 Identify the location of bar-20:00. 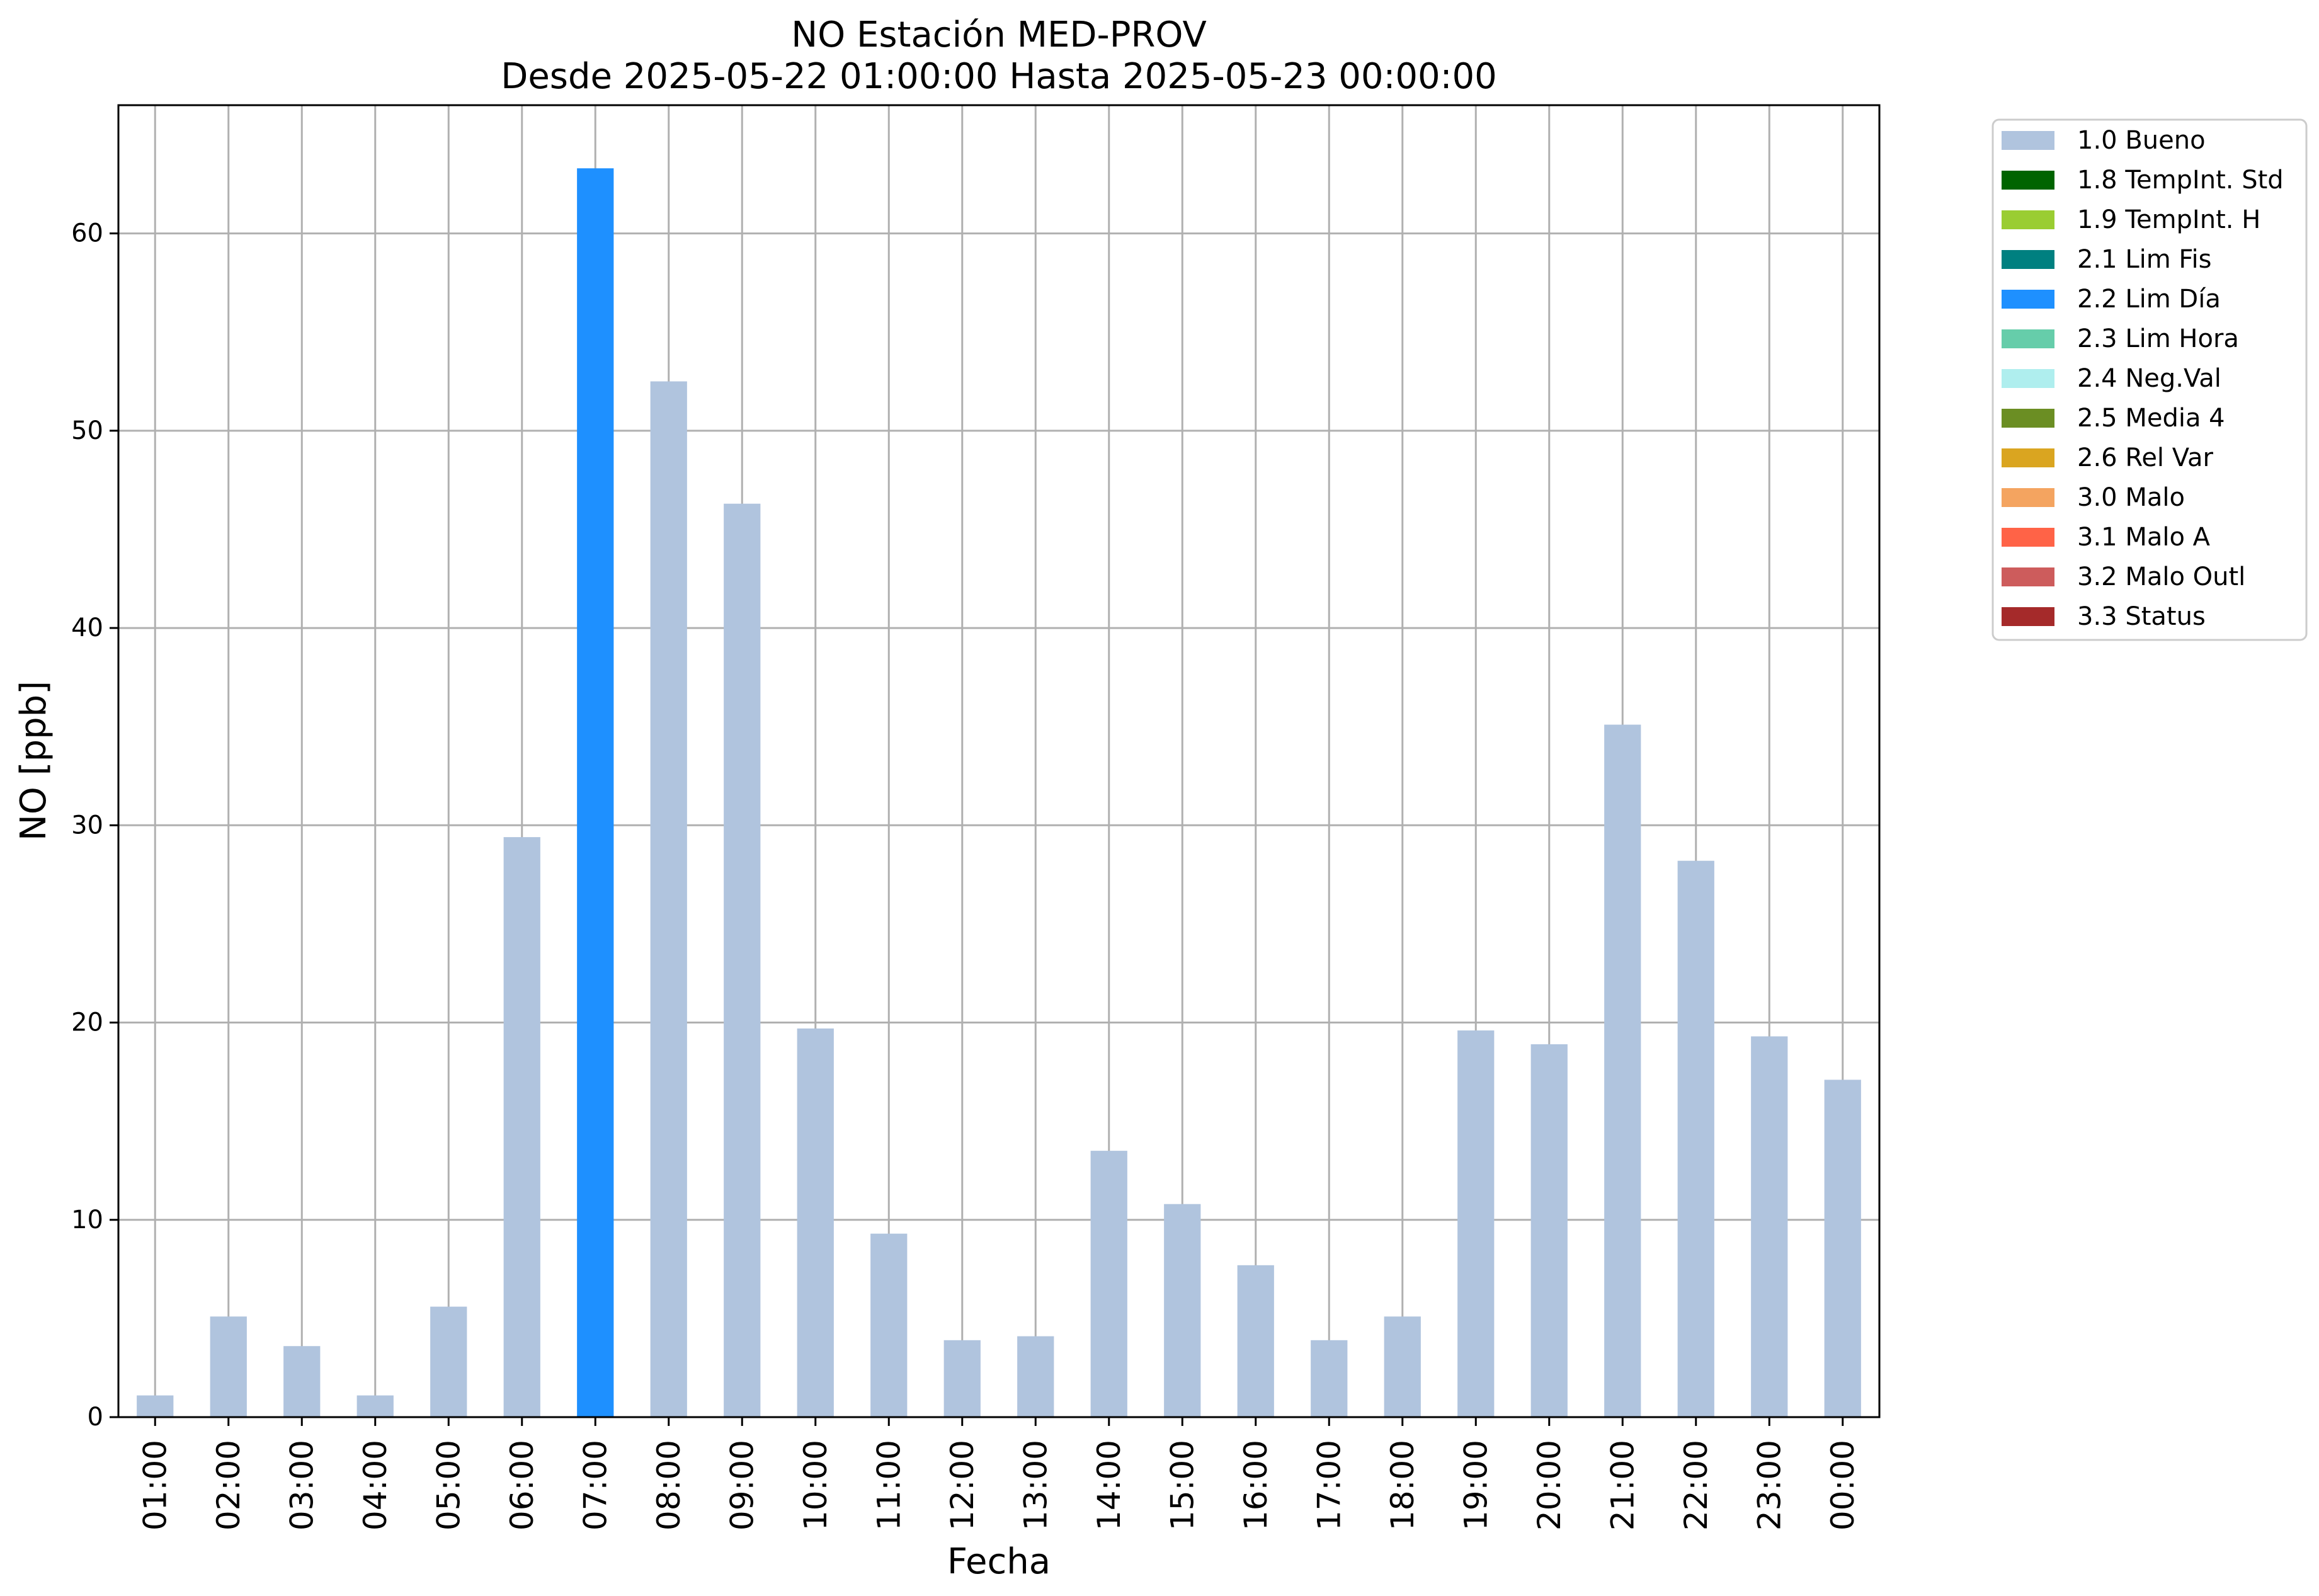
(1549, 1230).